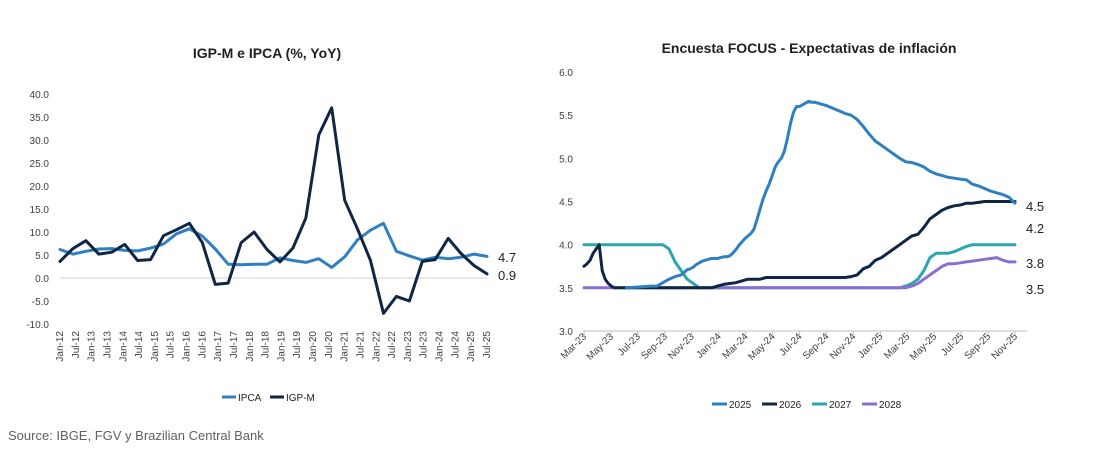 Image resolution: width=1110 pixels, height=459 pixels. I want to click on left-y-tick-label: 10.0, so click(40, 233).